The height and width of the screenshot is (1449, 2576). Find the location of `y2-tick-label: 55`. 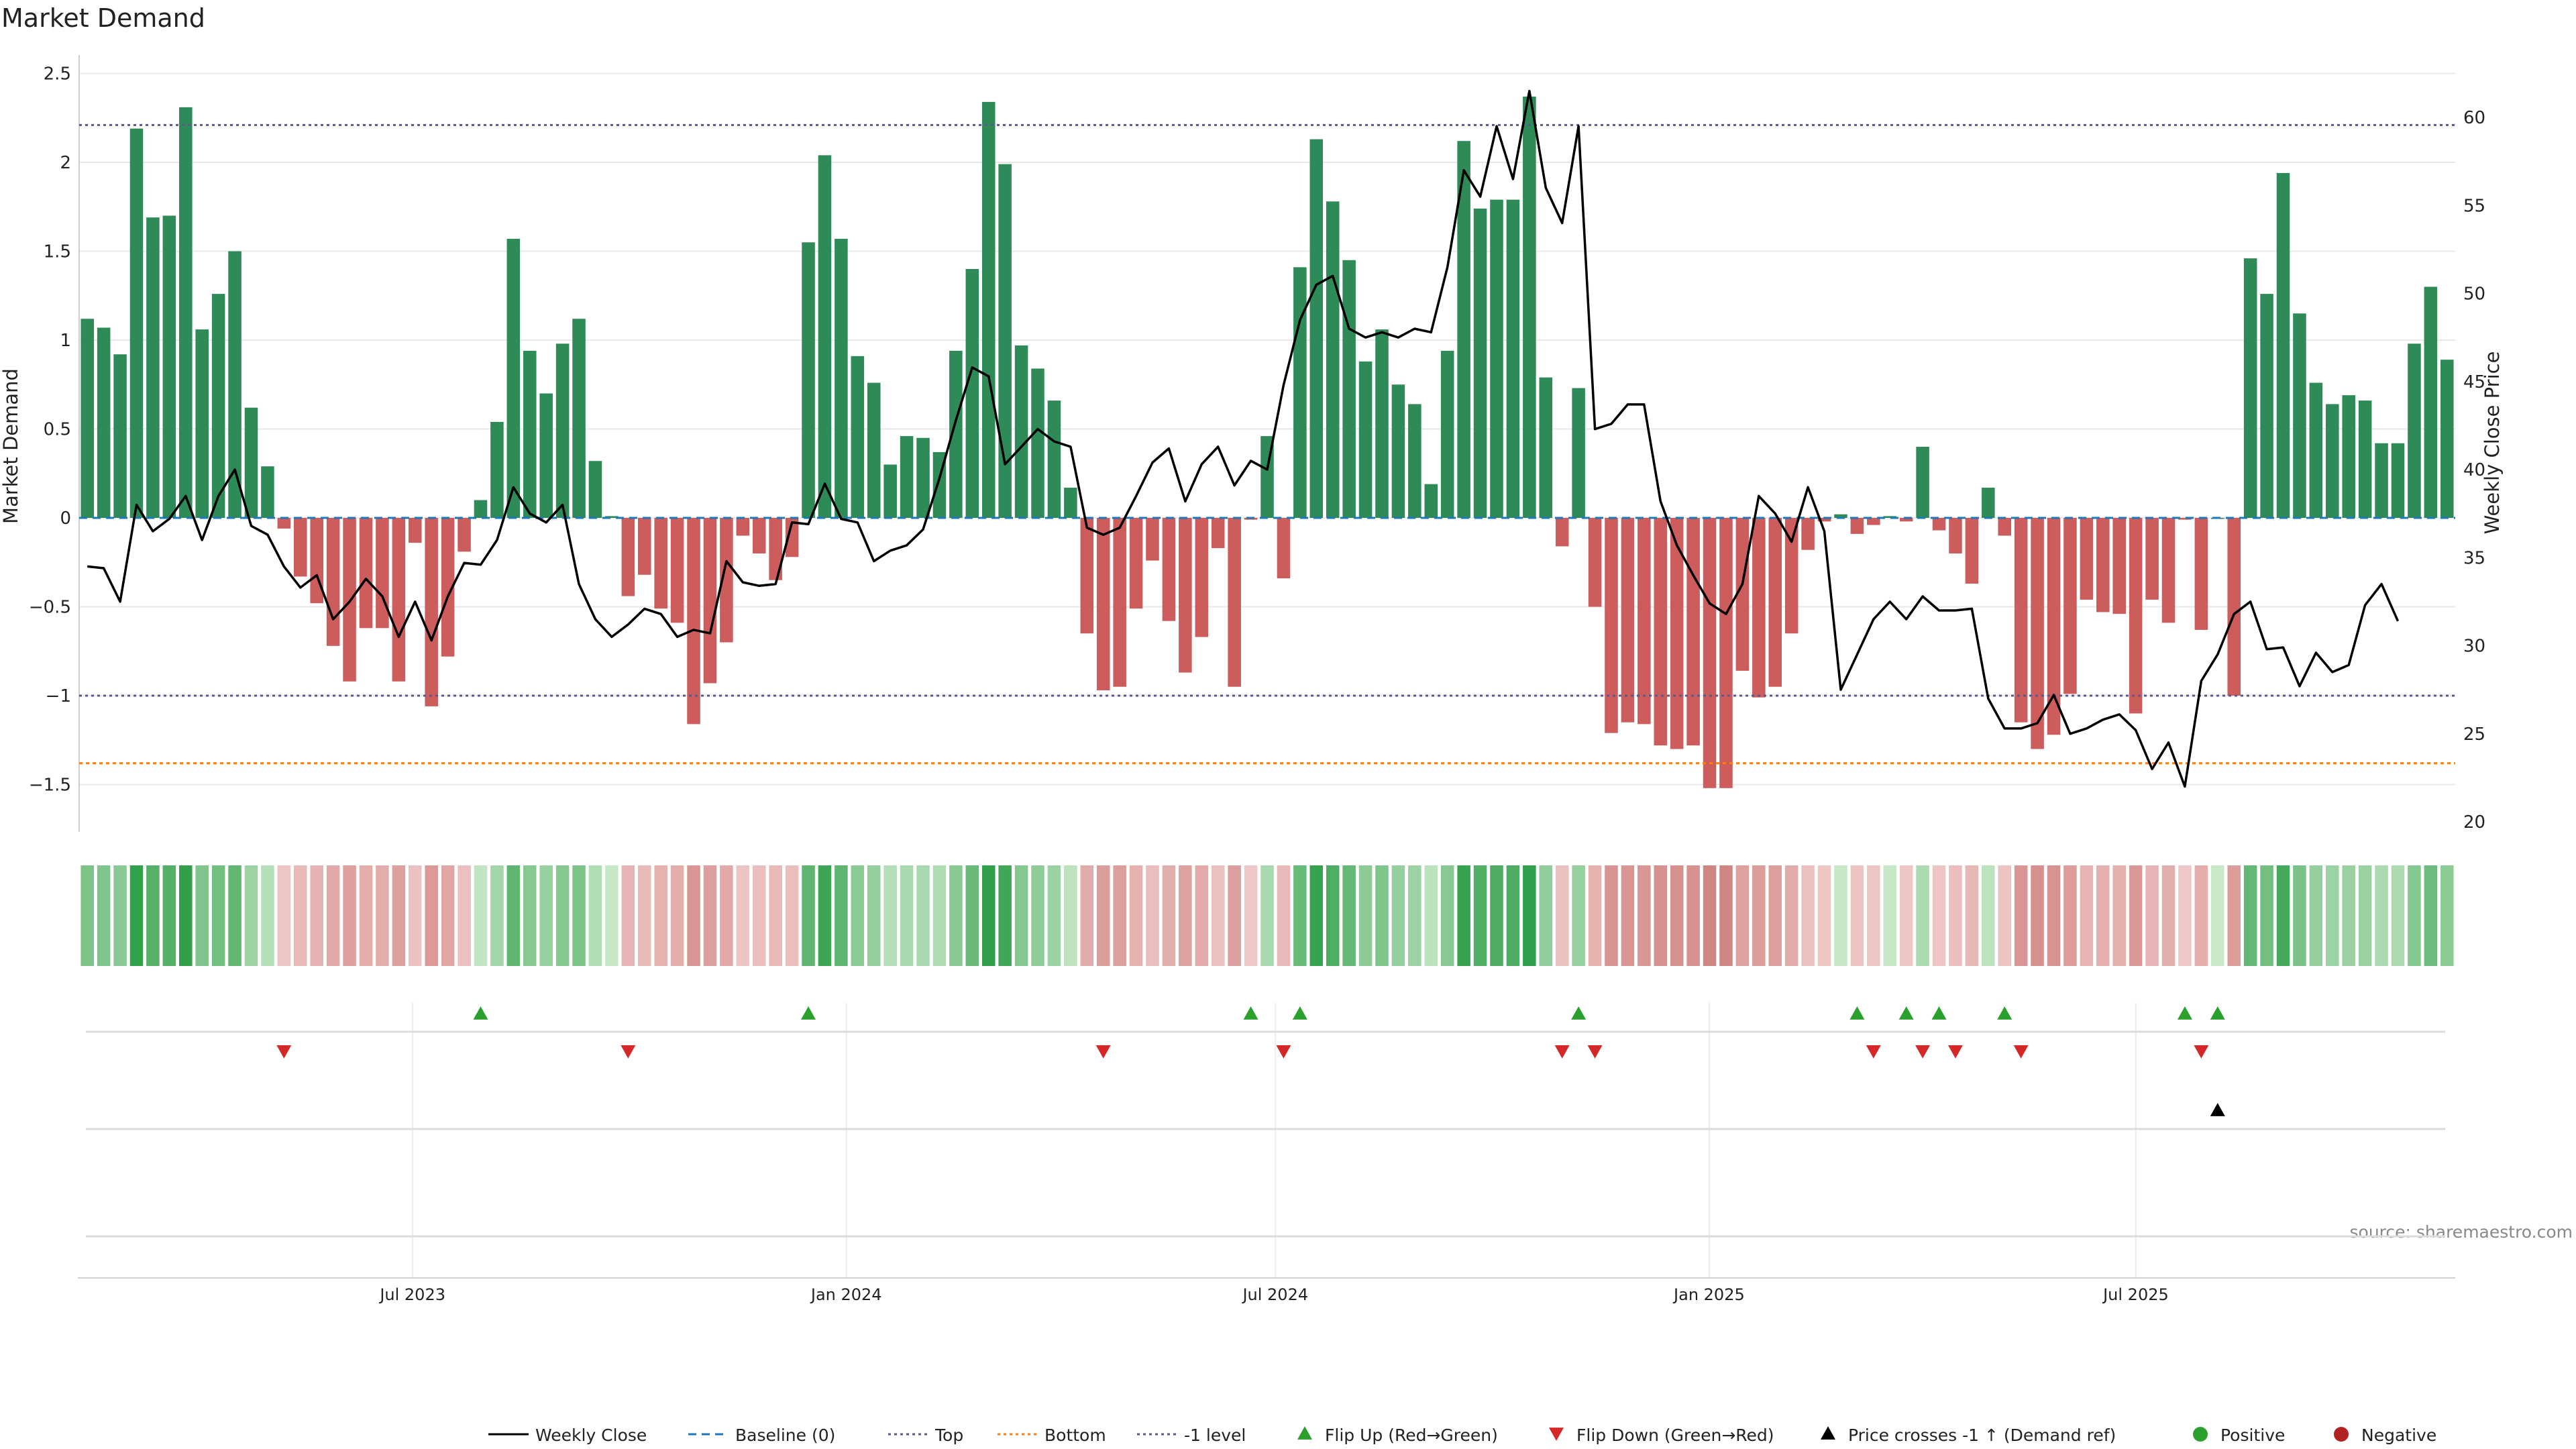

y2-tick-label: 55 is located at coordinates (2474, 206).